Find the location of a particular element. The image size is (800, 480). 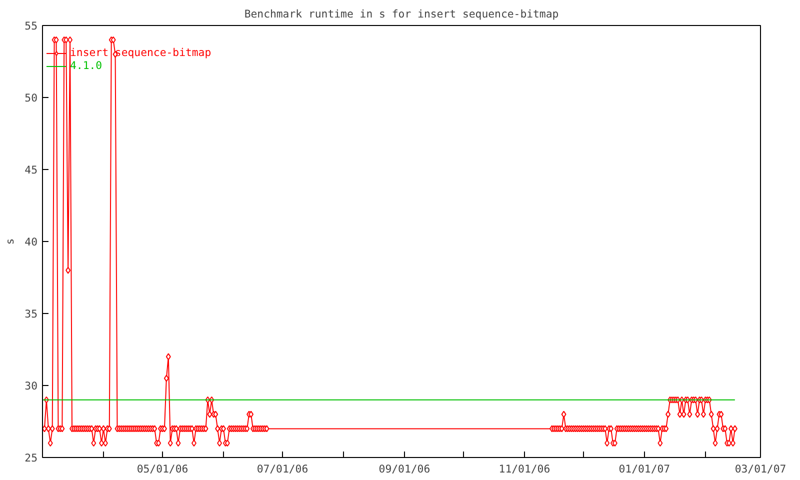

legend-label: 4.1.0 is located at coordinates (86, 65).